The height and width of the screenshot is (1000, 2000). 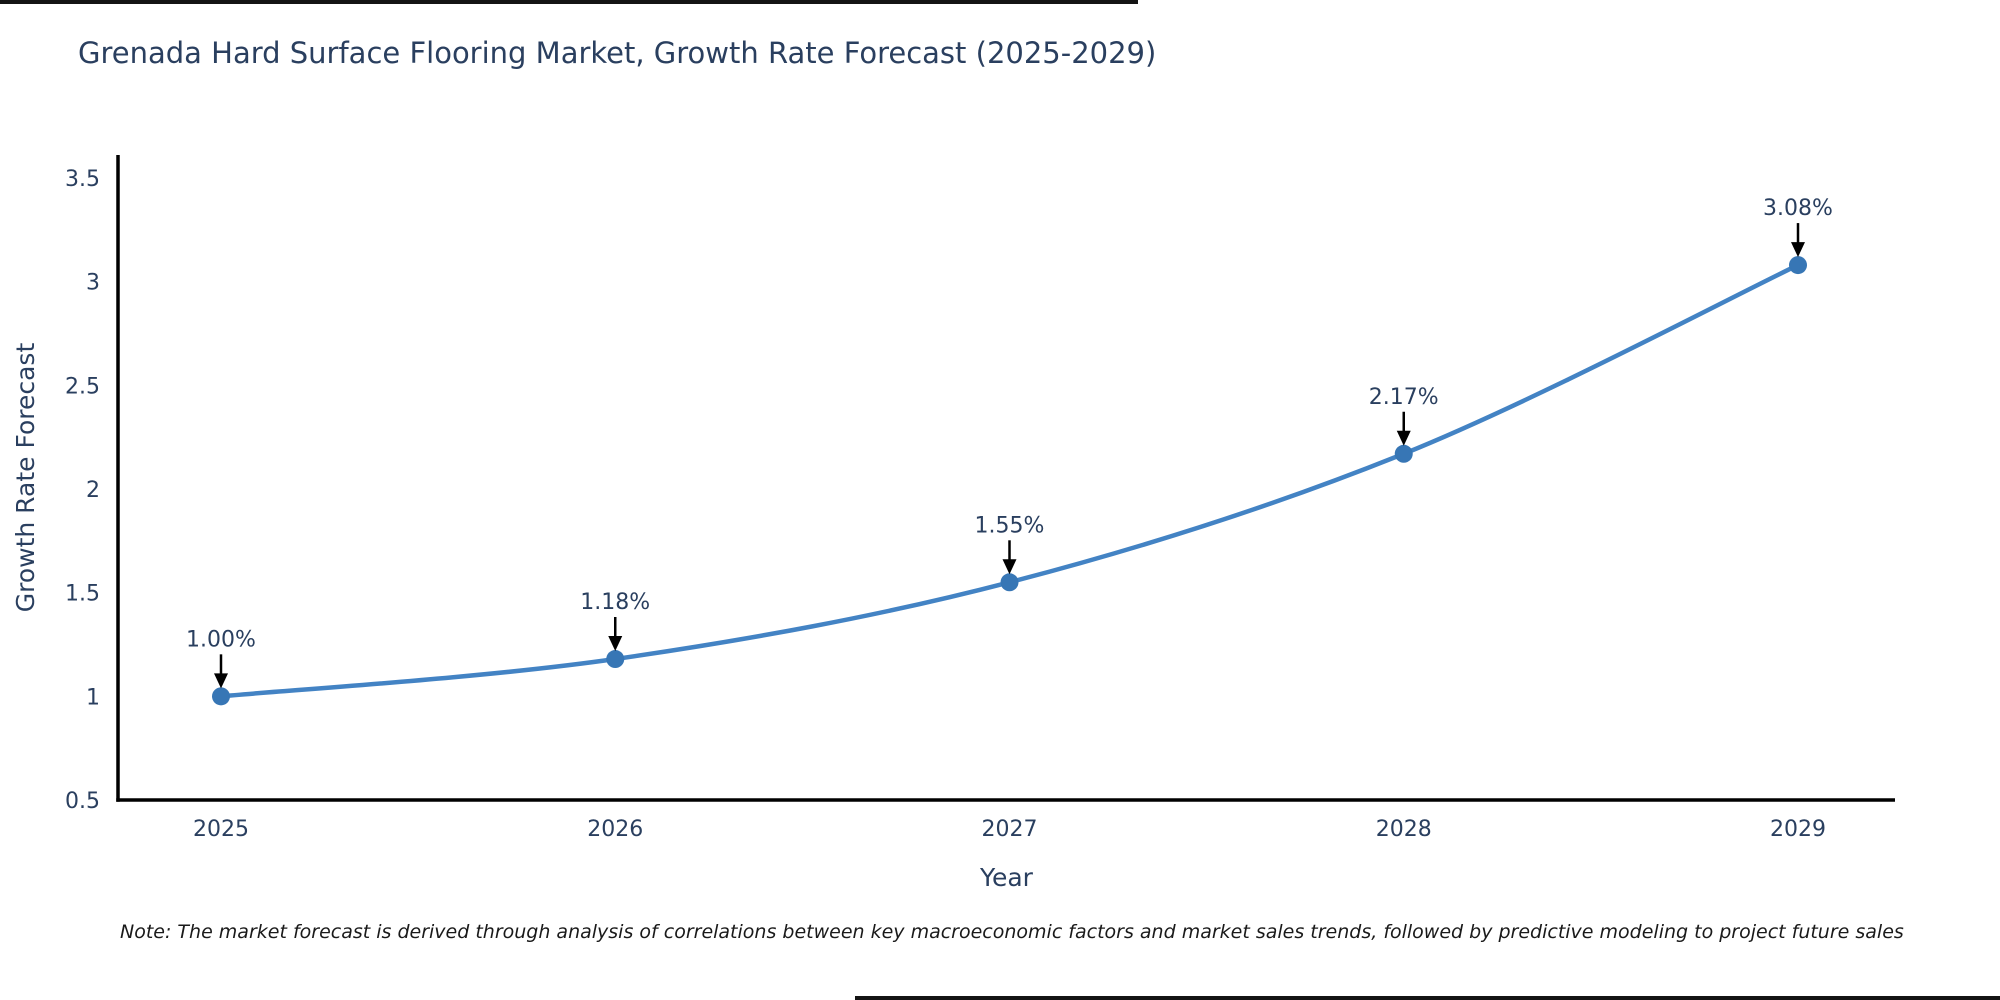 I want to click on annotation-label: 3.08%, so click(x=1798, y=208).